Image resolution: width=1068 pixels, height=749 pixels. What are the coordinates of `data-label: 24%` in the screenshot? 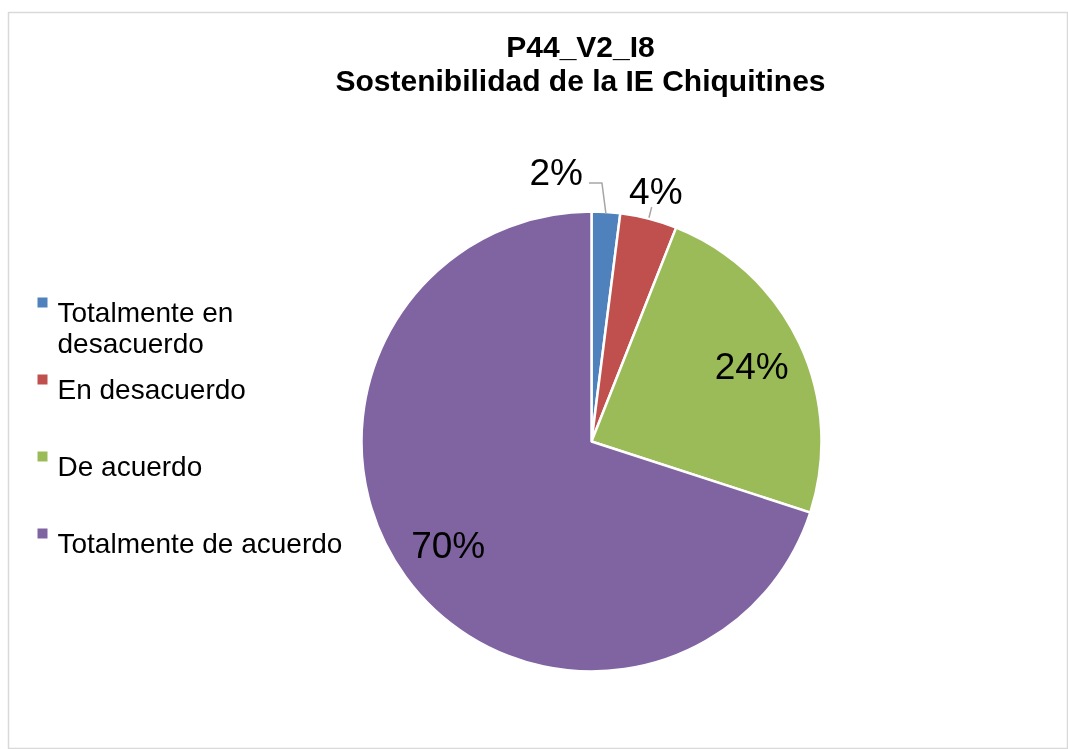 It's located at (751, 366).